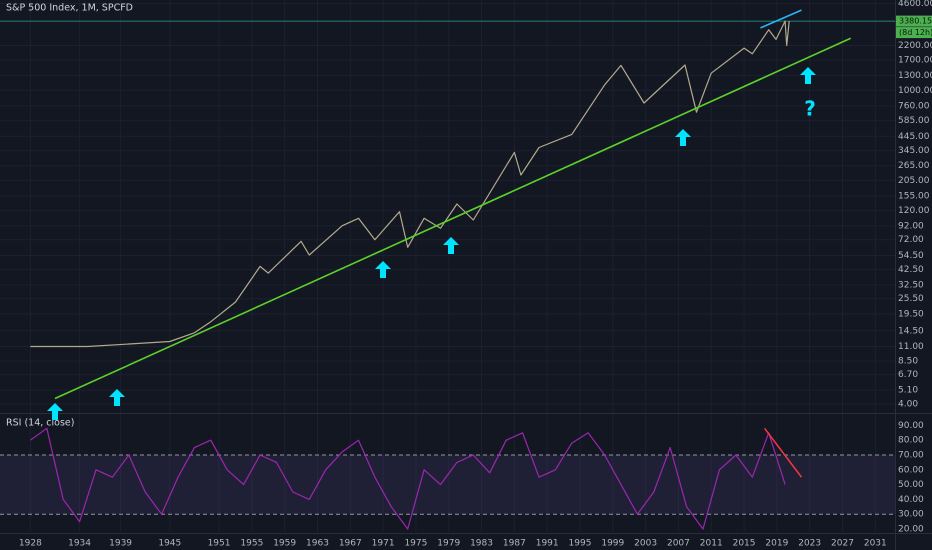 This screenshot has height=550, width=932. What do you see at coordinates (915, 91) in the screenshot?
I see `y-tick-label: 1000.00` at bounding box center [915, 91].